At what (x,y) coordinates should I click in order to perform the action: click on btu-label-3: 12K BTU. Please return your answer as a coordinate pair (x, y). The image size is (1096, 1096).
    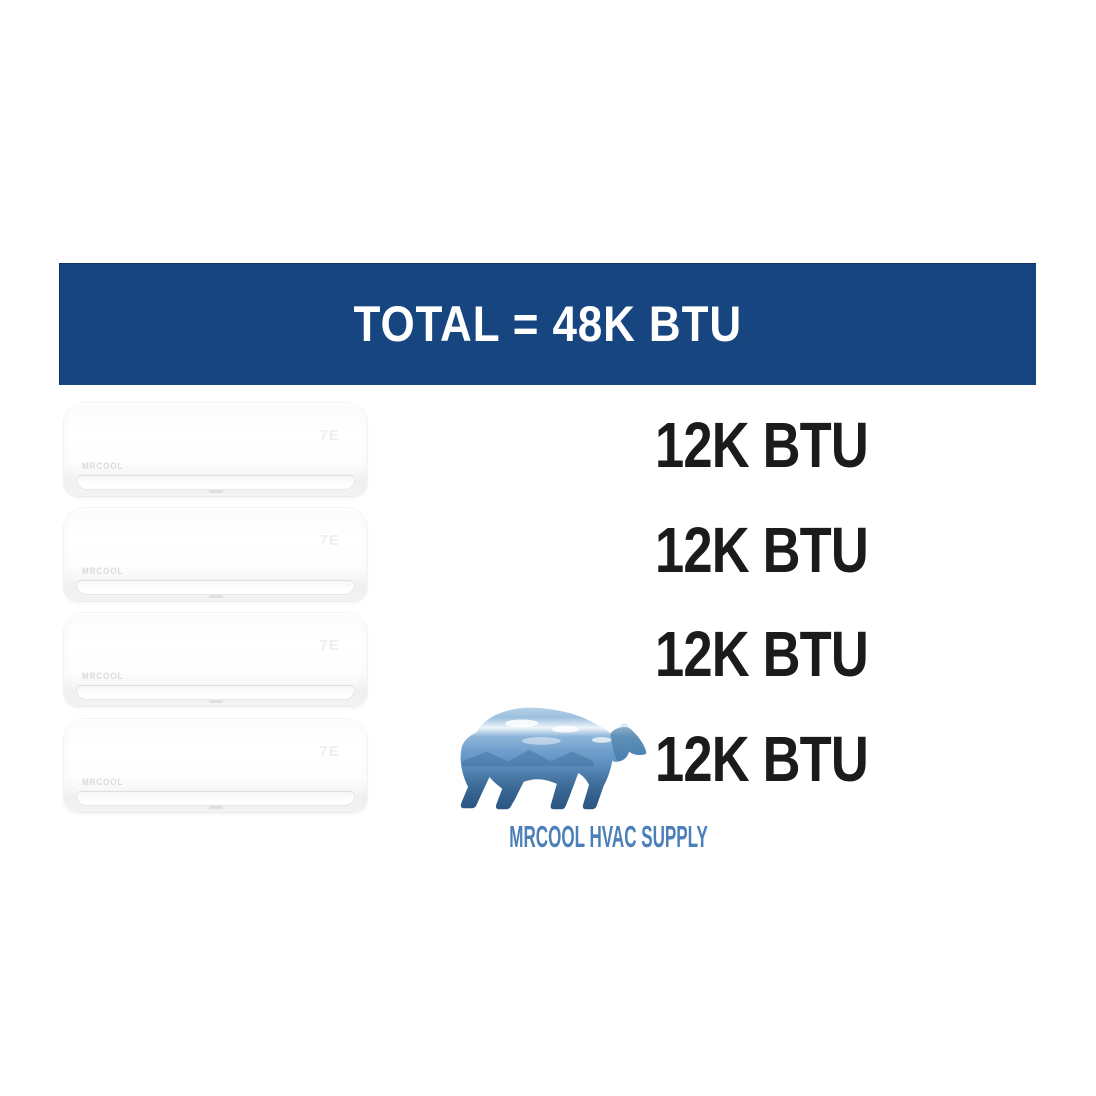
    Looking at the image, I should click on (762, 654).